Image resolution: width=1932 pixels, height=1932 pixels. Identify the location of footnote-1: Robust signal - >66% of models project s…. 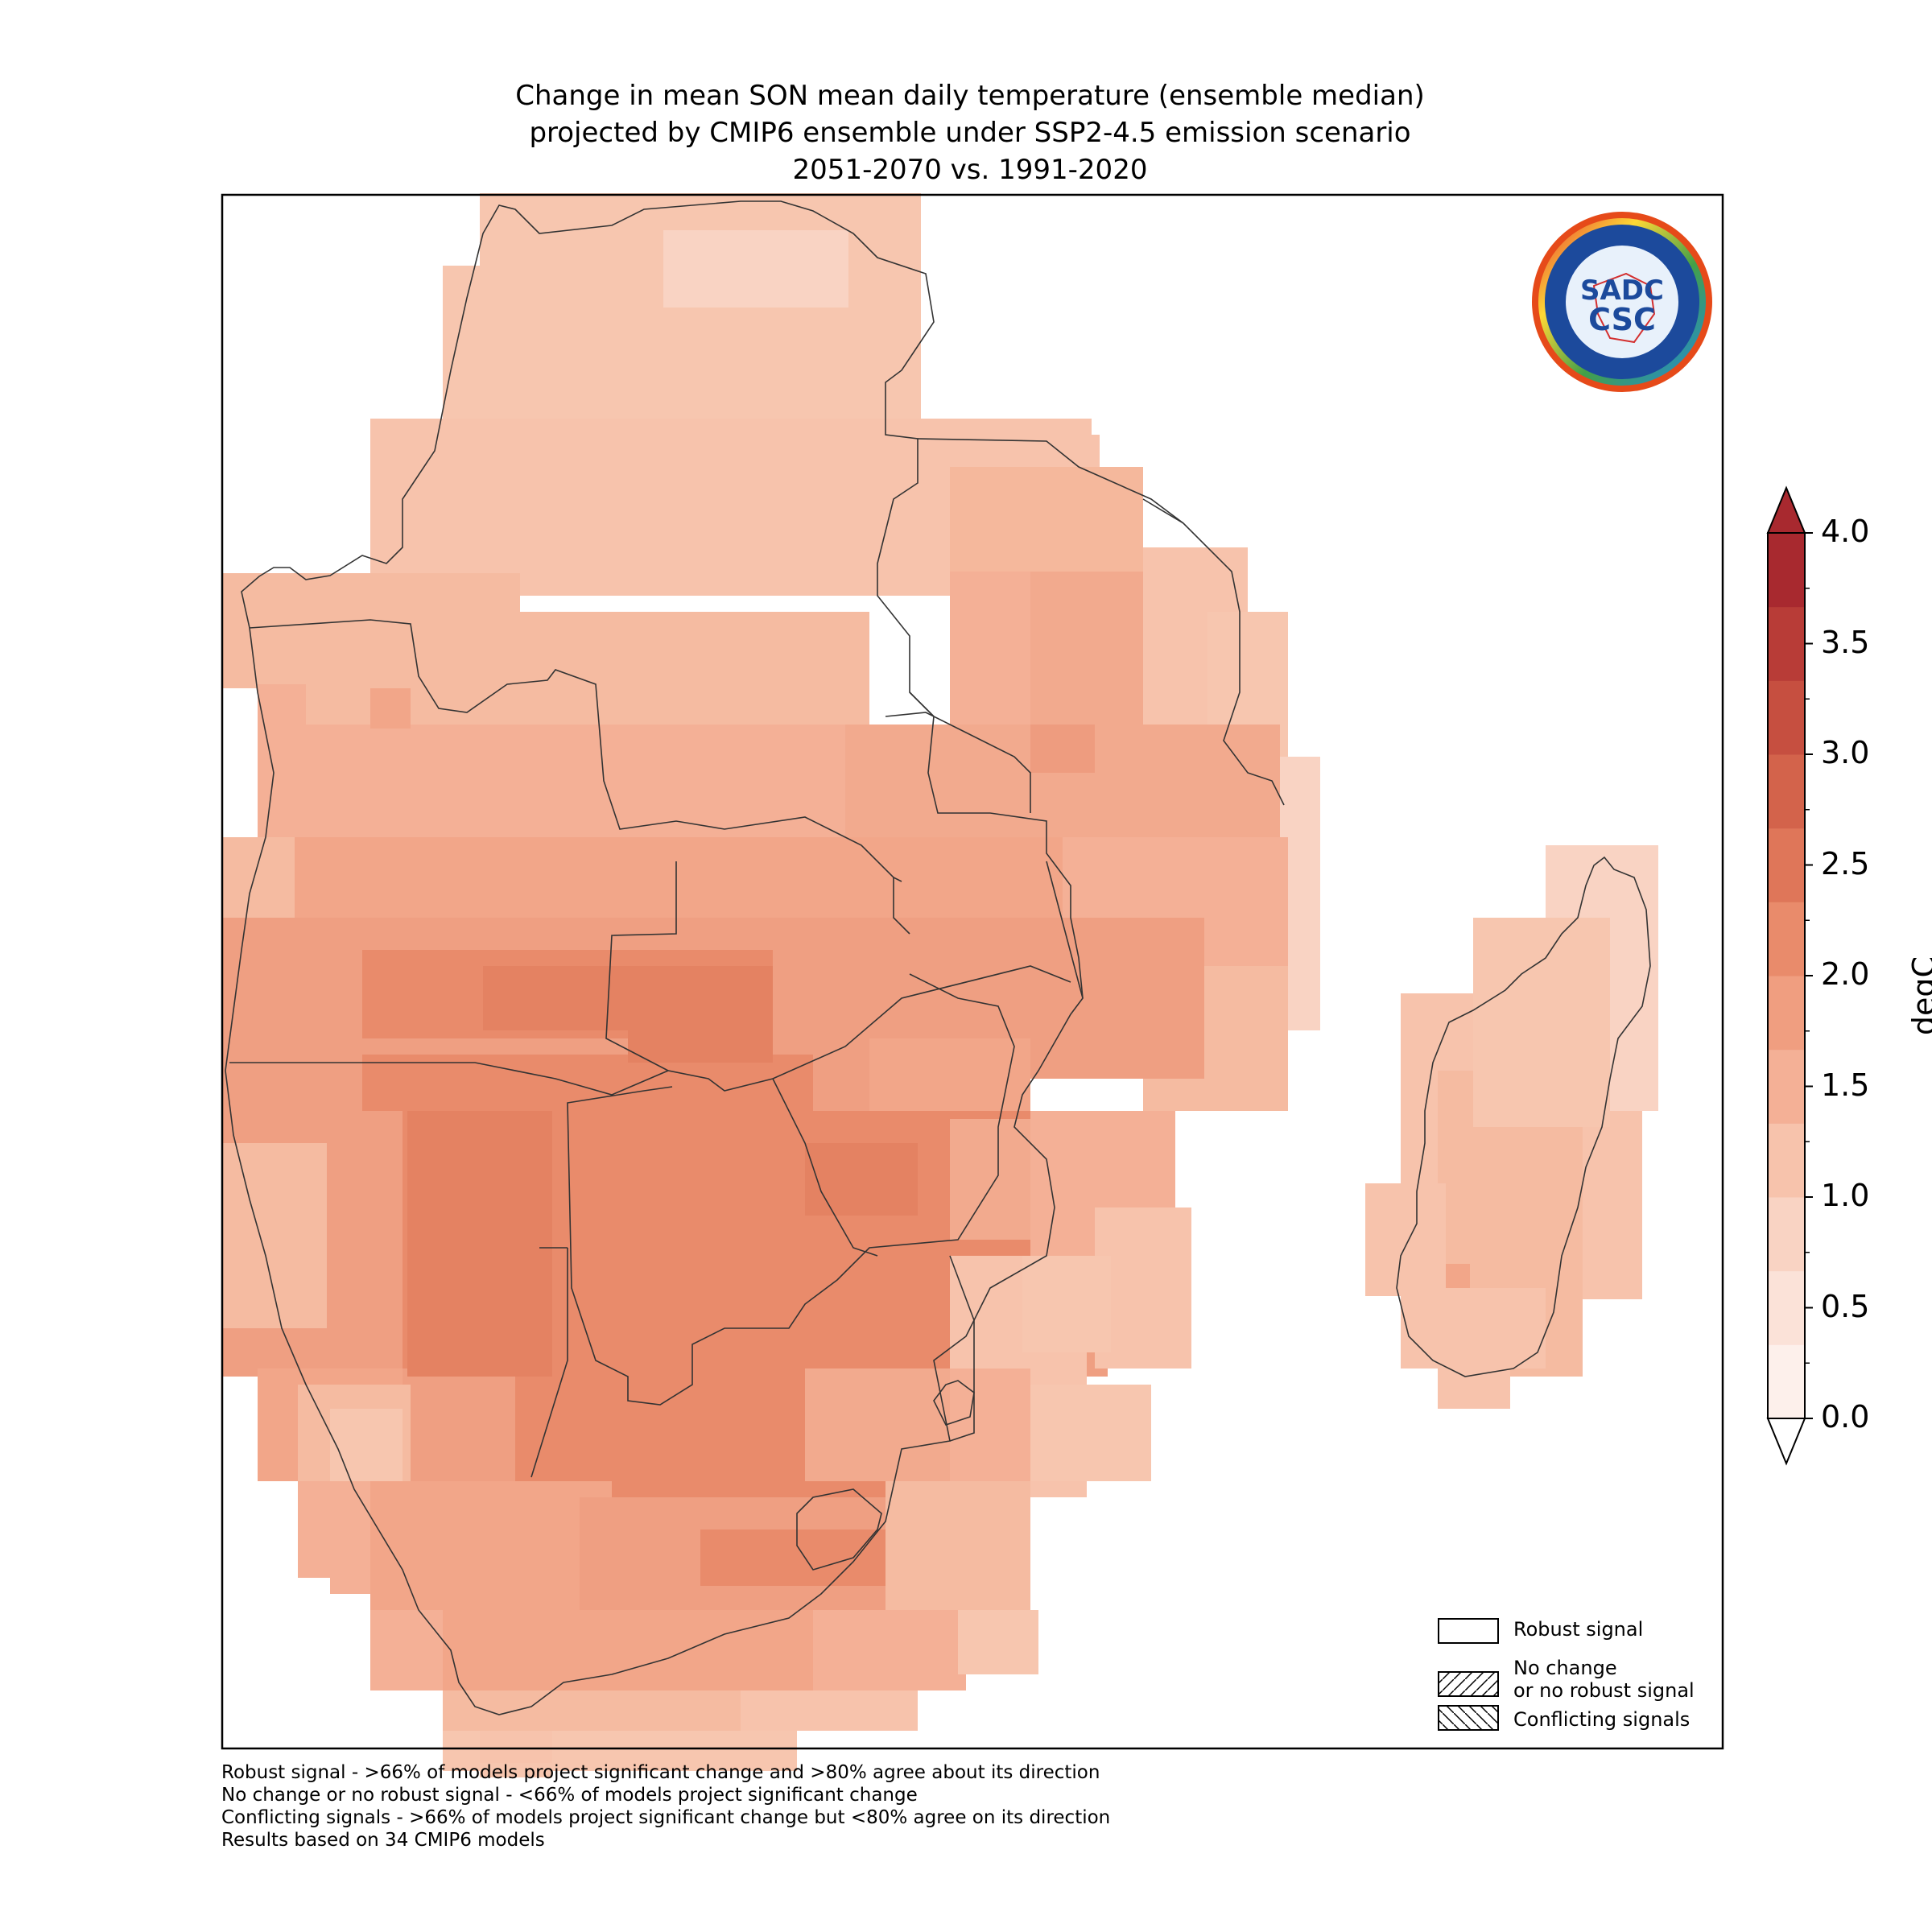
(660, 1772).